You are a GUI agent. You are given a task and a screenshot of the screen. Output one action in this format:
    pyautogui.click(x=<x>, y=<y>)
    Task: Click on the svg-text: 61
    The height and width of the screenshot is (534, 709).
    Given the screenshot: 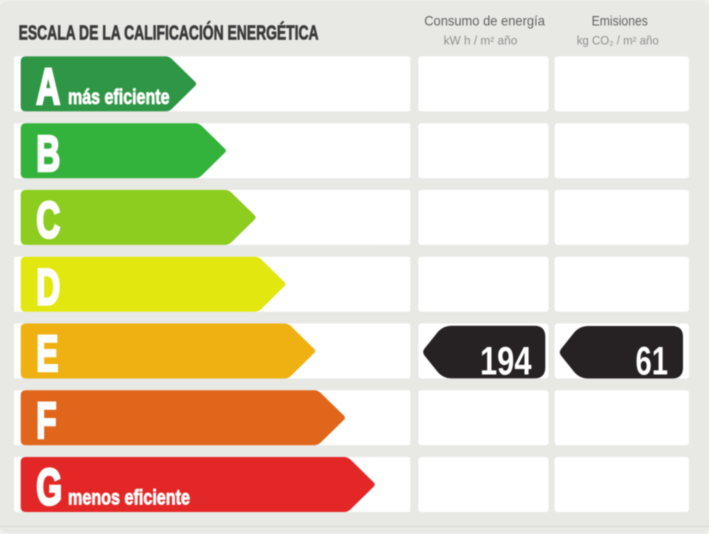 What is the action you would take?
    pyautogui.click(x=652, y=362)
    